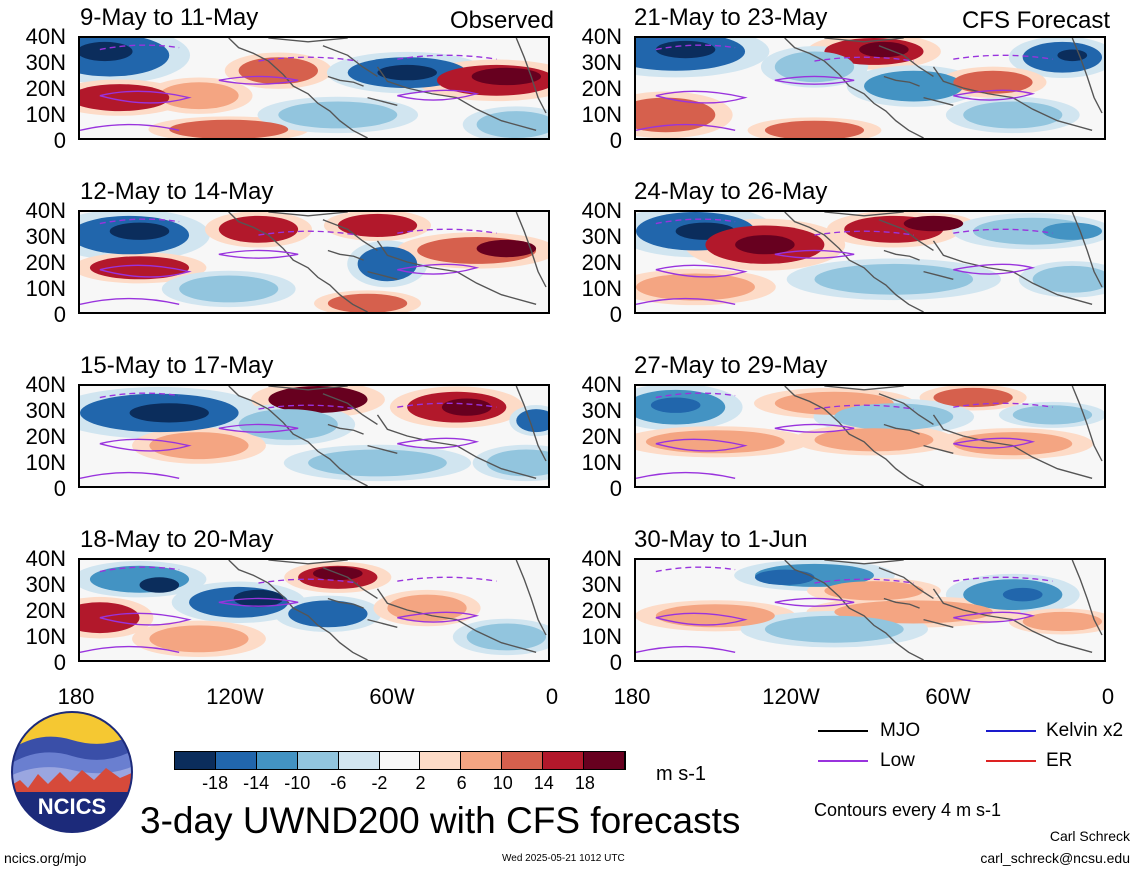  What do you see at coordinates (235, 696) in the screenshot?
I see `lon-label-120w-left: 120W` at bounding box center [235, 696].